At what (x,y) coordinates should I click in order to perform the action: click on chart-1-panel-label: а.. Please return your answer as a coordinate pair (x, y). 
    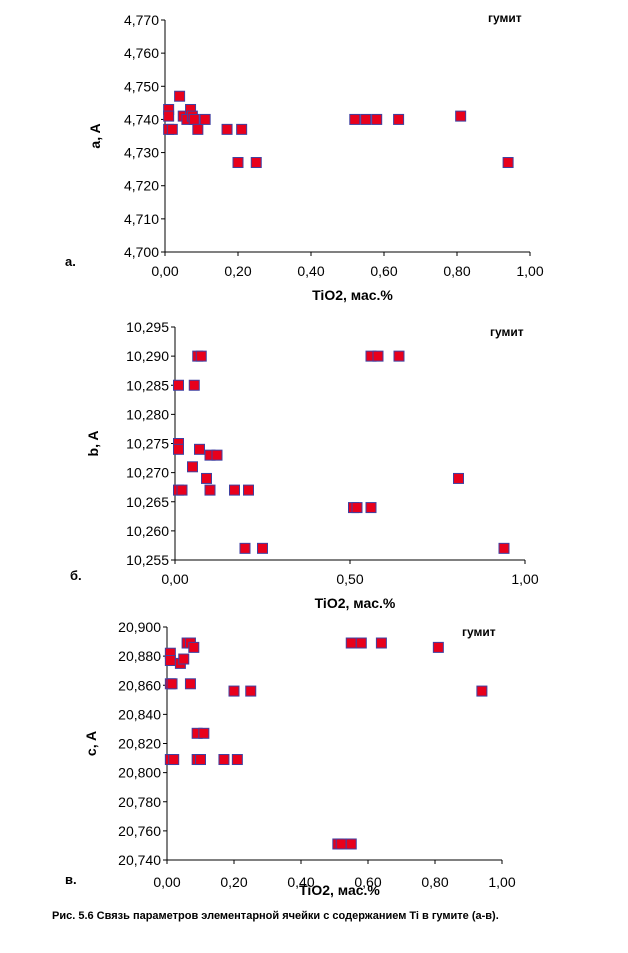
    Looking at the image, I should click on (70, 261).